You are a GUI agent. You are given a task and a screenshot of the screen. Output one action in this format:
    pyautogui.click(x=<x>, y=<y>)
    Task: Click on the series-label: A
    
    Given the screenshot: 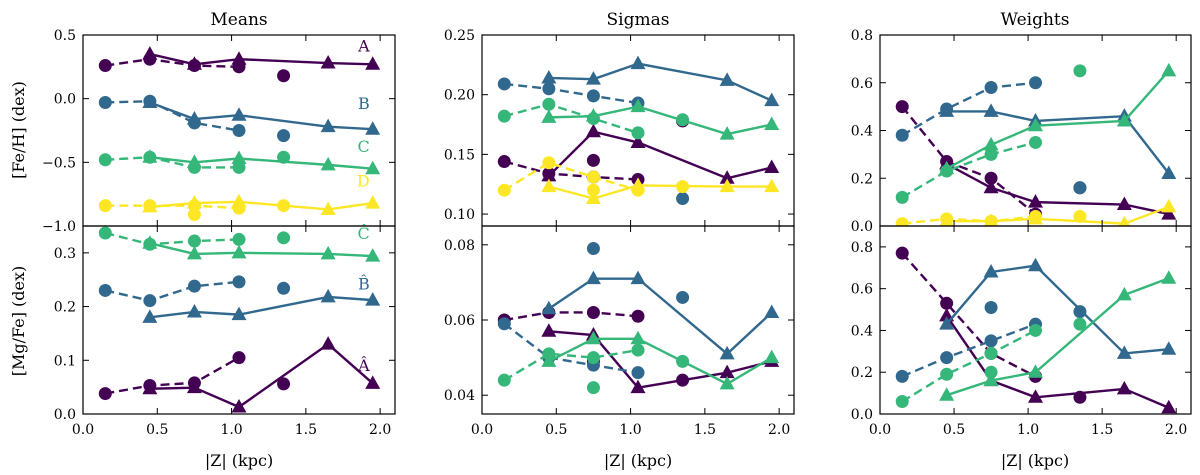 What is the action you would take?
    pyautogui.click(x=363, y=46)
    